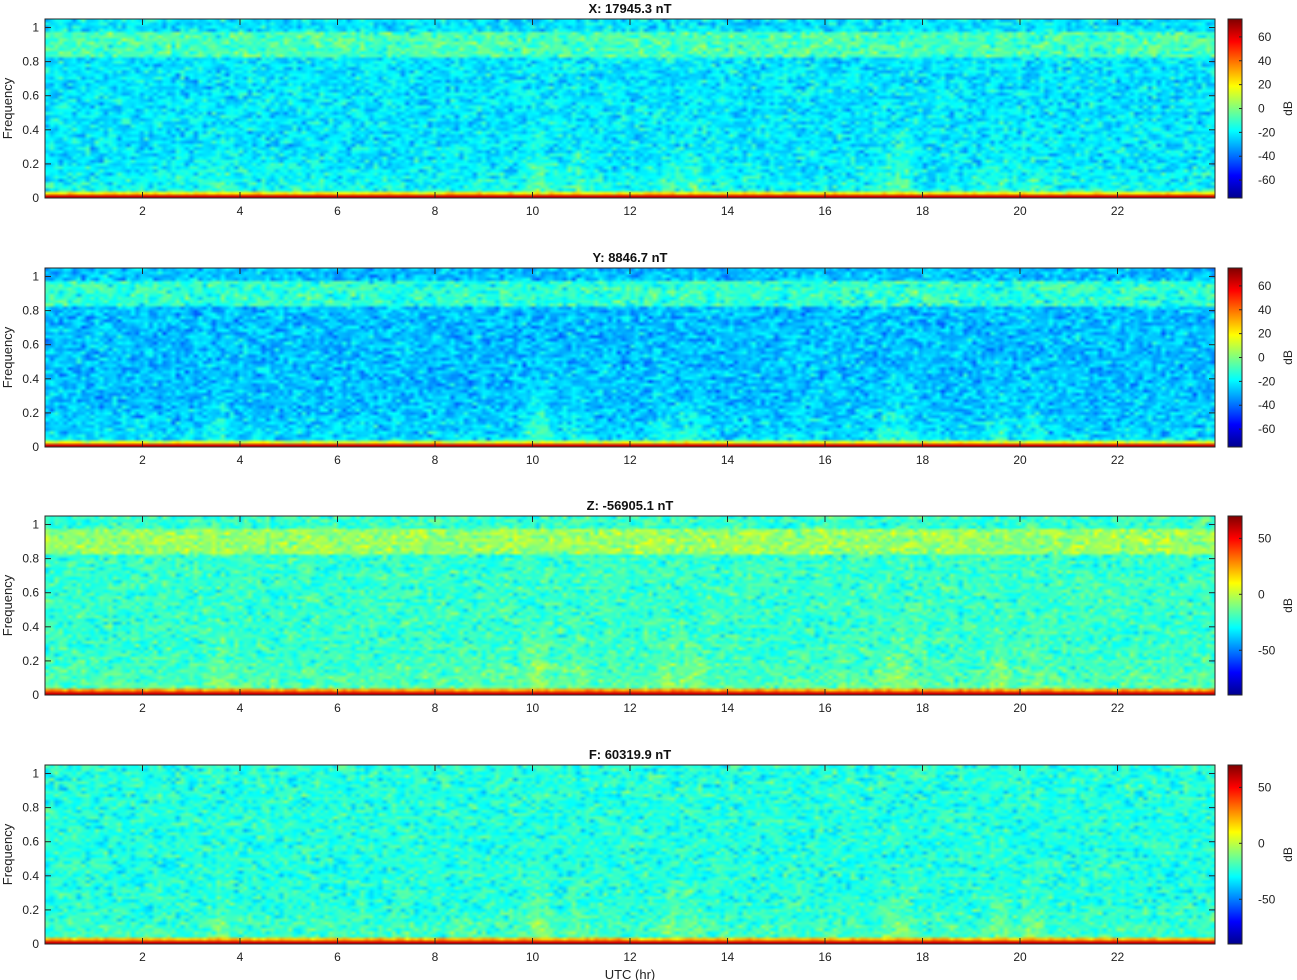 The width and height of the screenshot is (1297, 980). What do you see at coordinates (630, 973) in the screenshot?
I see `x-axis-label: UTC (hr)` at bounding box center [630, 973].